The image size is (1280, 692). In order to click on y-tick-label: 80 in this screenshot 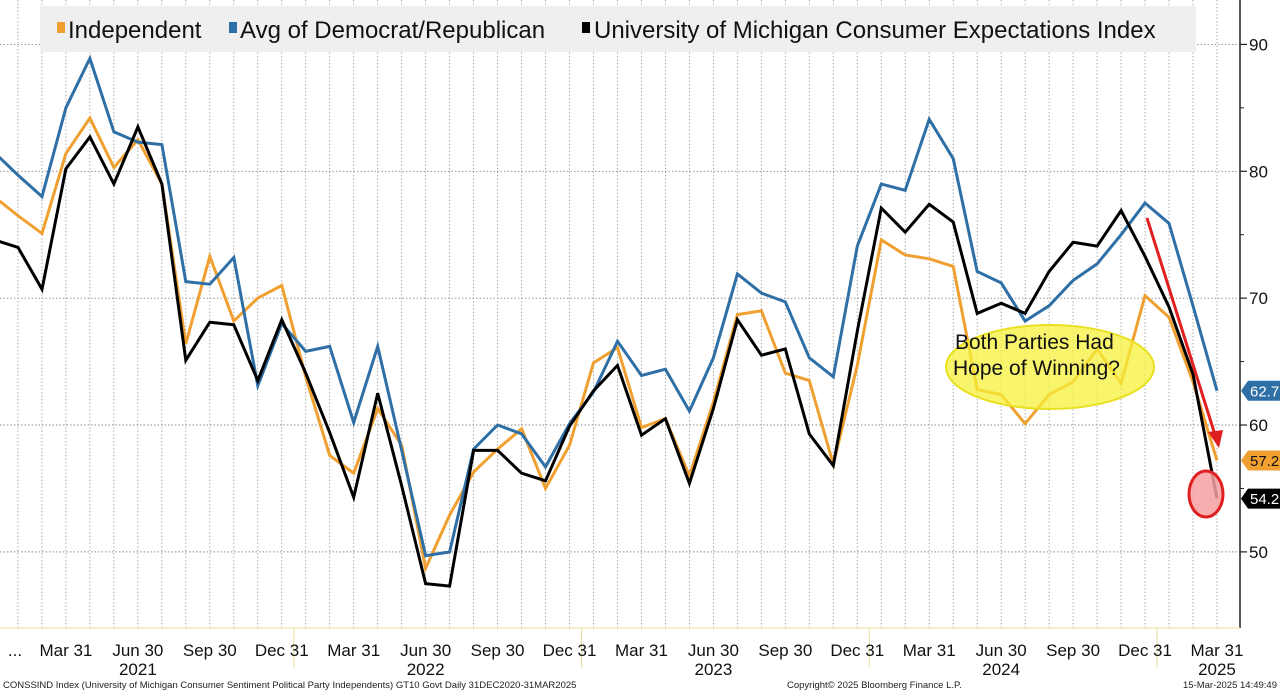, I will do `click(1258, 171)`.